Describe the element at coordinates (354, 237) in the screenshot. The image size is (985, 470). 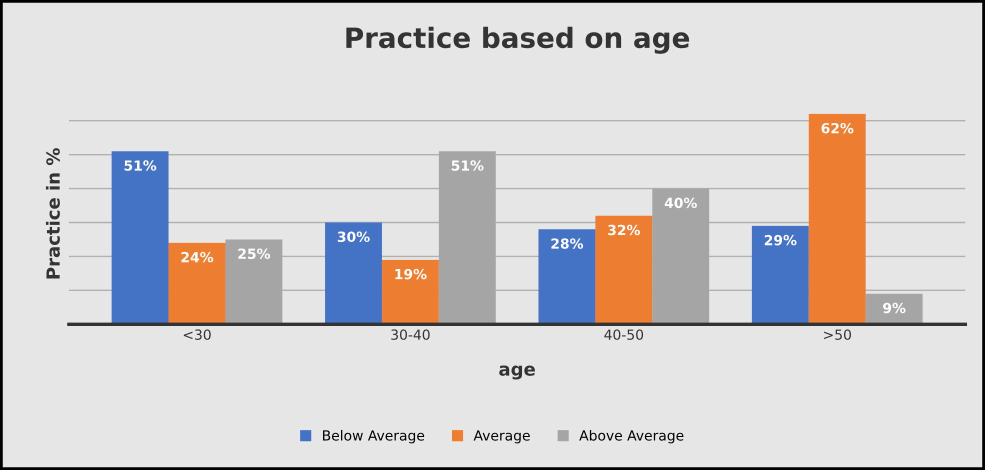
I see `data-label: 30%` at that location.